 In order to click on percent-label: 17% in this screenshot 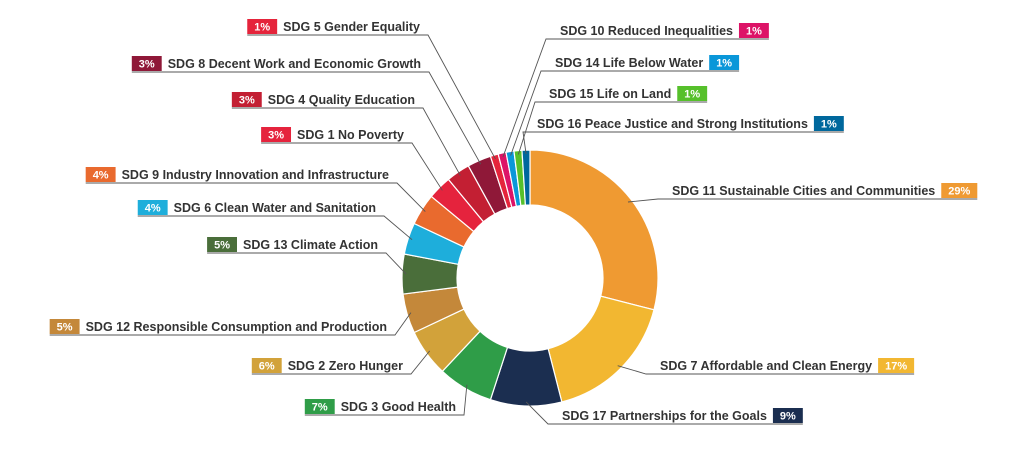, I will do `click(896, 367)`.